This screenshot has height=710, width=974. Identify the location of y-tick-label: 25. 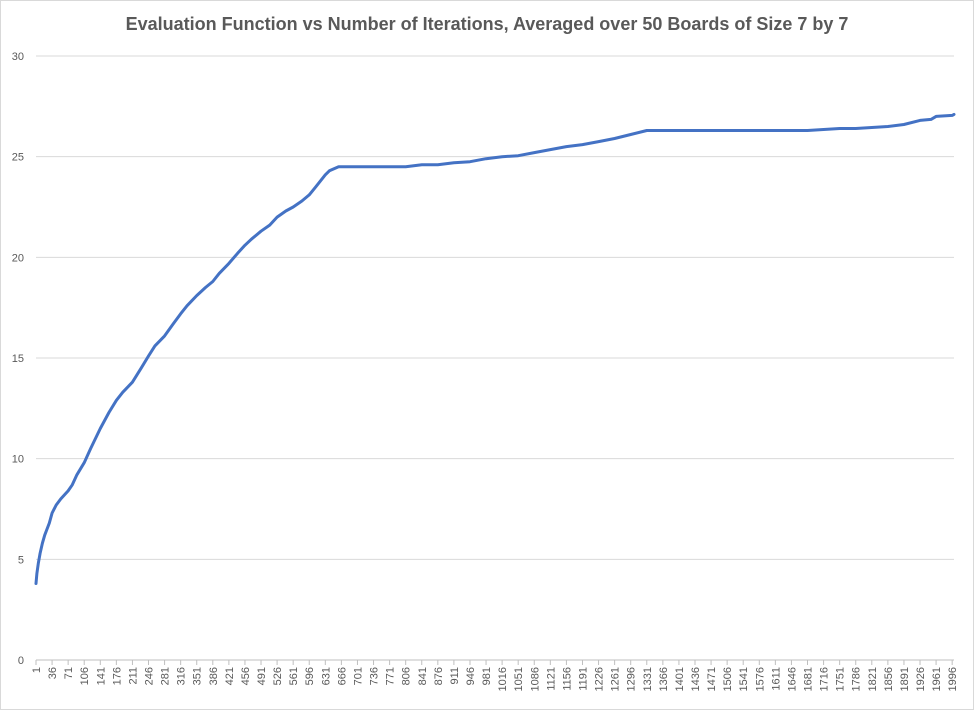
(18, 158).